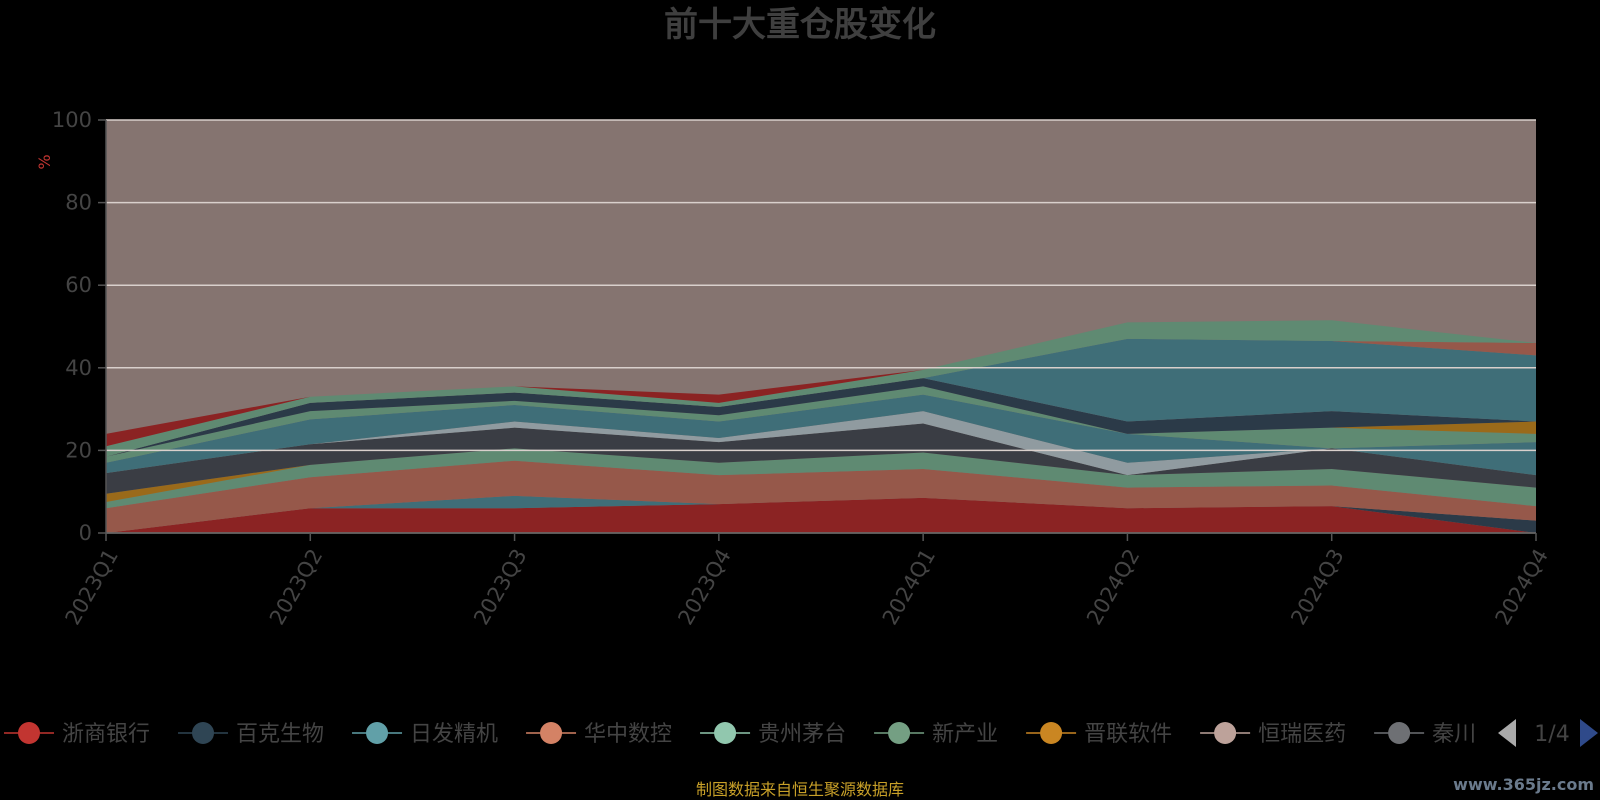  Describe the element at coordinates (72, 120) in the screenshot. I see `y-tick-label: 100` at that location.